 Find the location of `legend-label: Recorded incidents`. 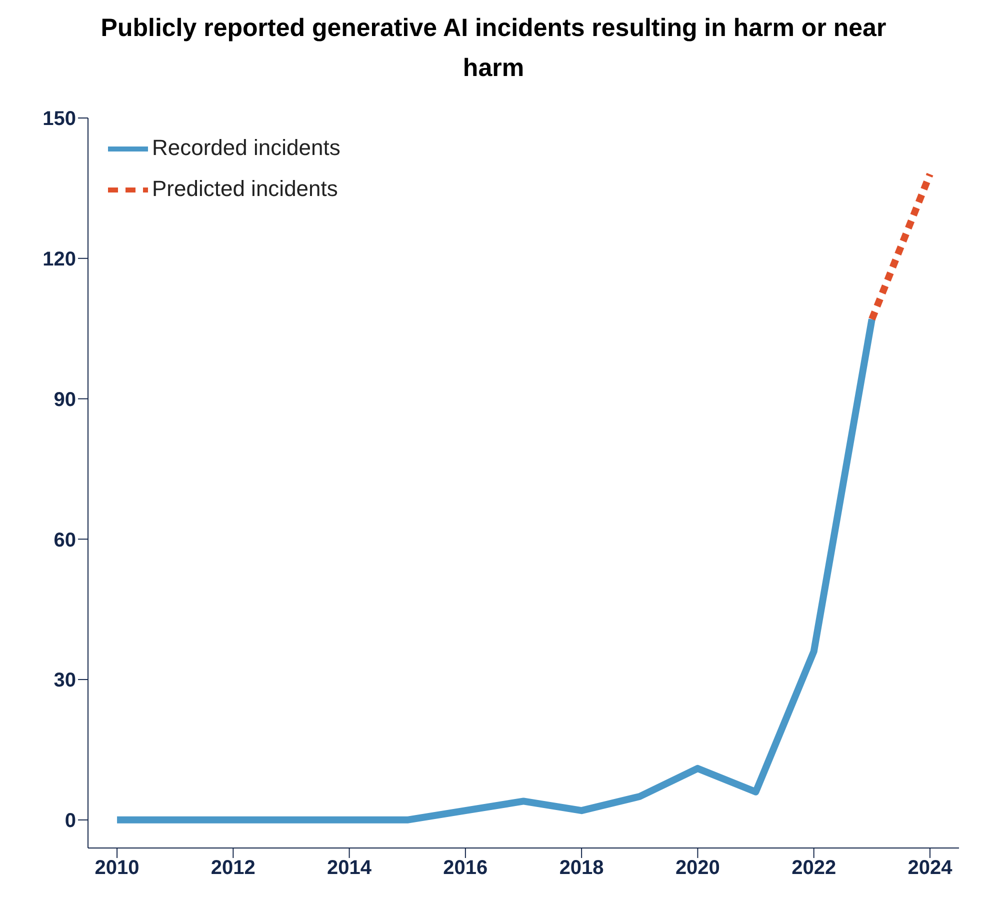

legend-label: Recorded incidents is located at coordinates (246, 147).